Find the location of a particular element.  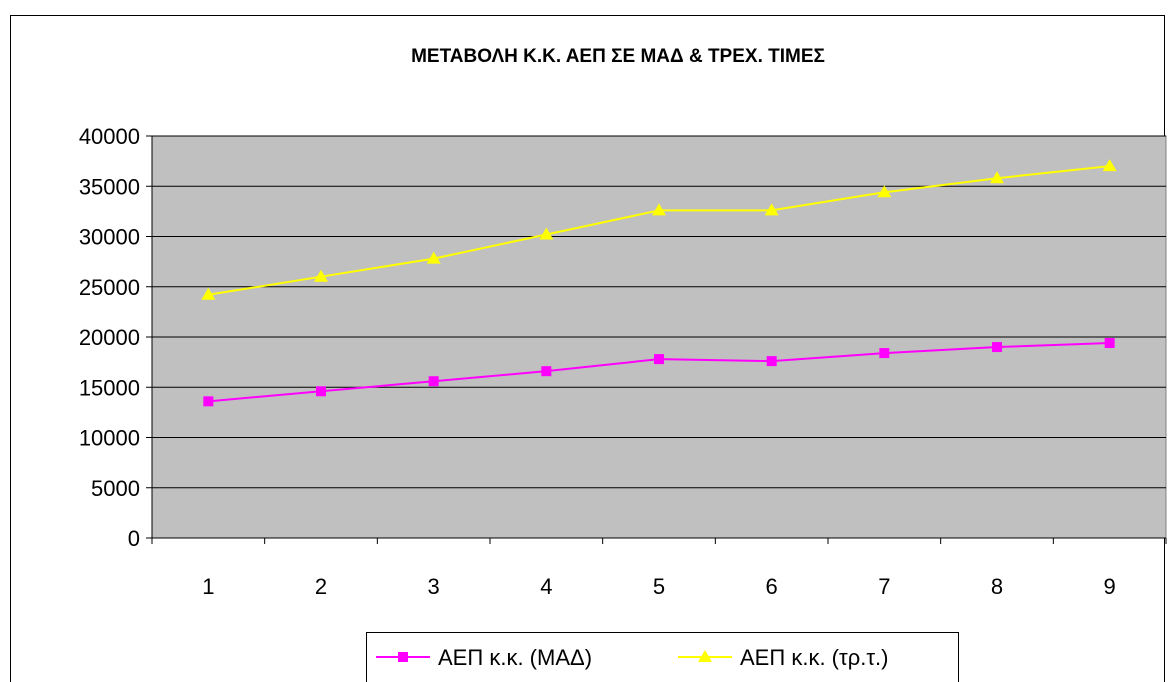

y-tick-label: 25000 is located at coordinates (109, 287).